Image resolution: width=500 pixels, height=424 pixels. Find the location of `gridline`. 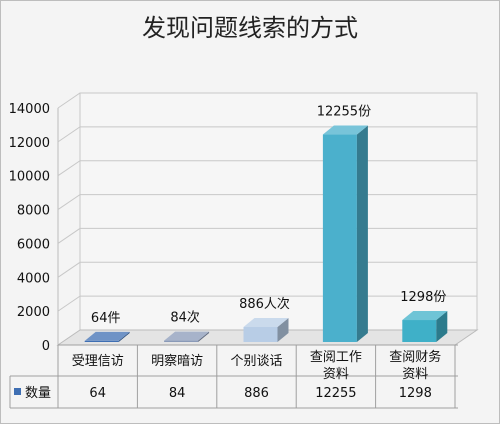

gridline is located at coordinates (267, 100).